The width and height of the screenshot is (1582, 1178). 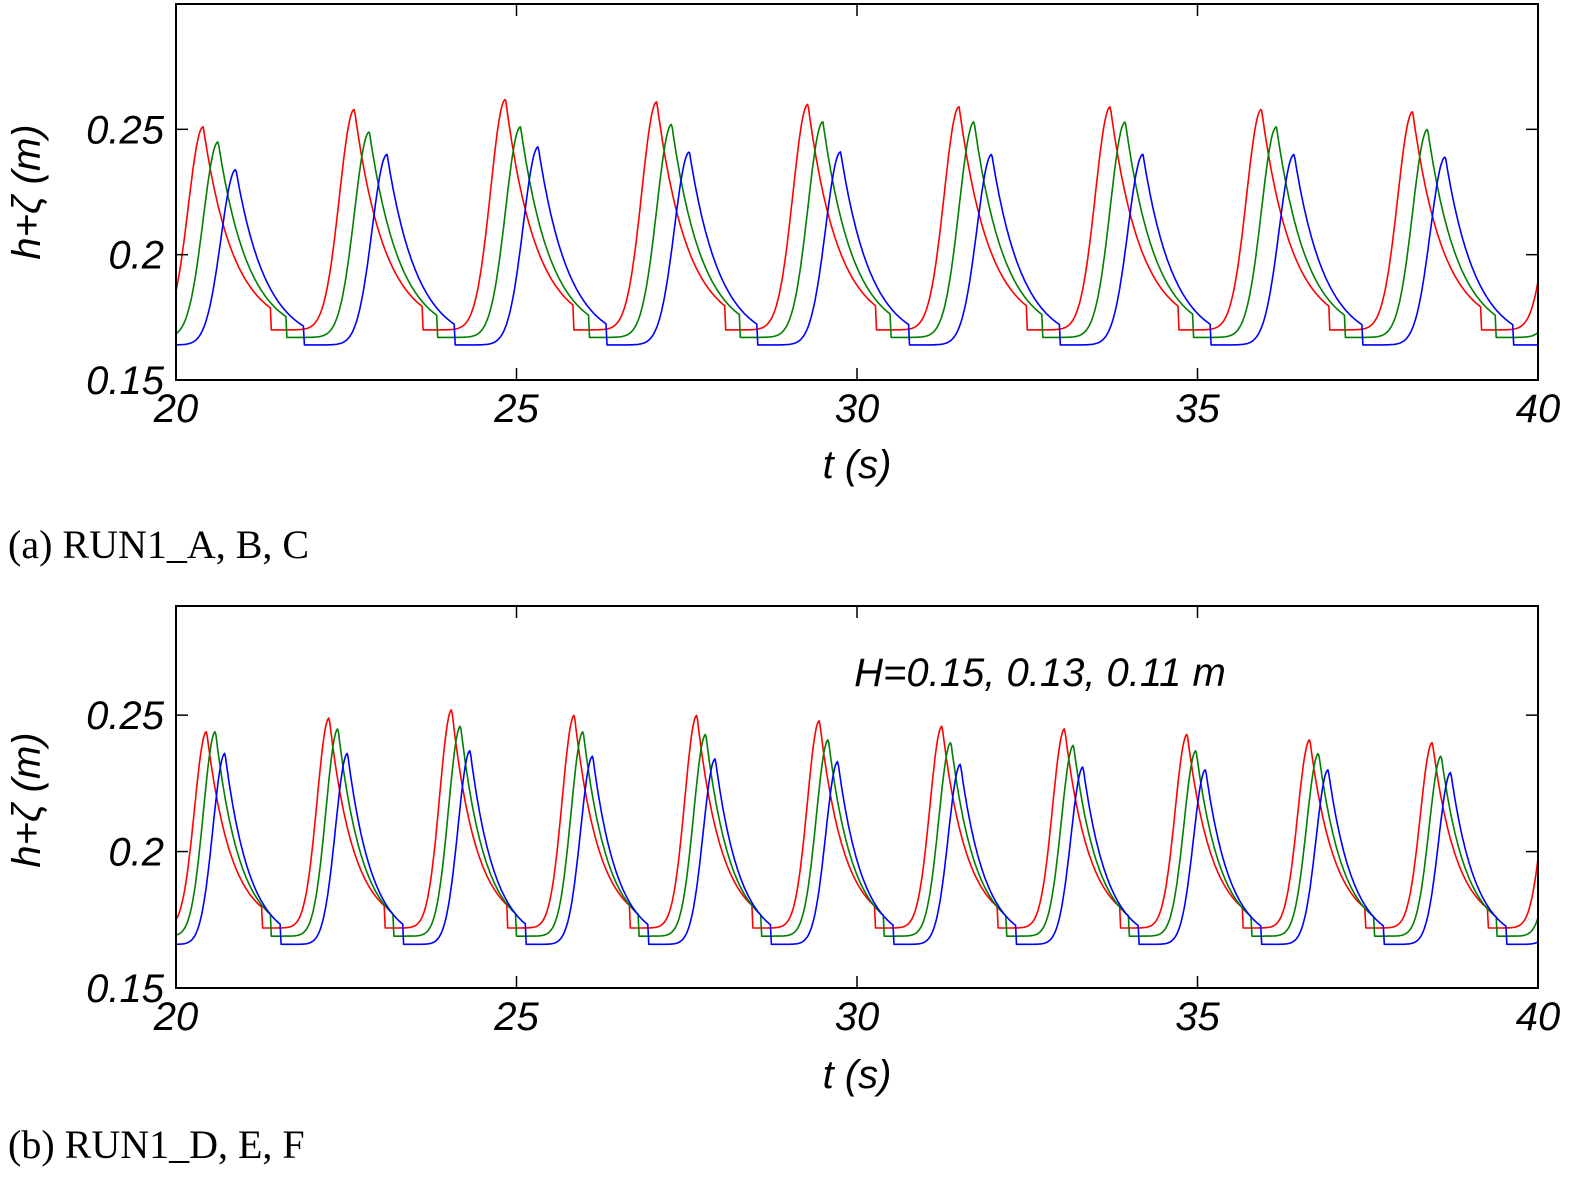 I want to click on series-line-run1_f, so click(x=857, y=847).